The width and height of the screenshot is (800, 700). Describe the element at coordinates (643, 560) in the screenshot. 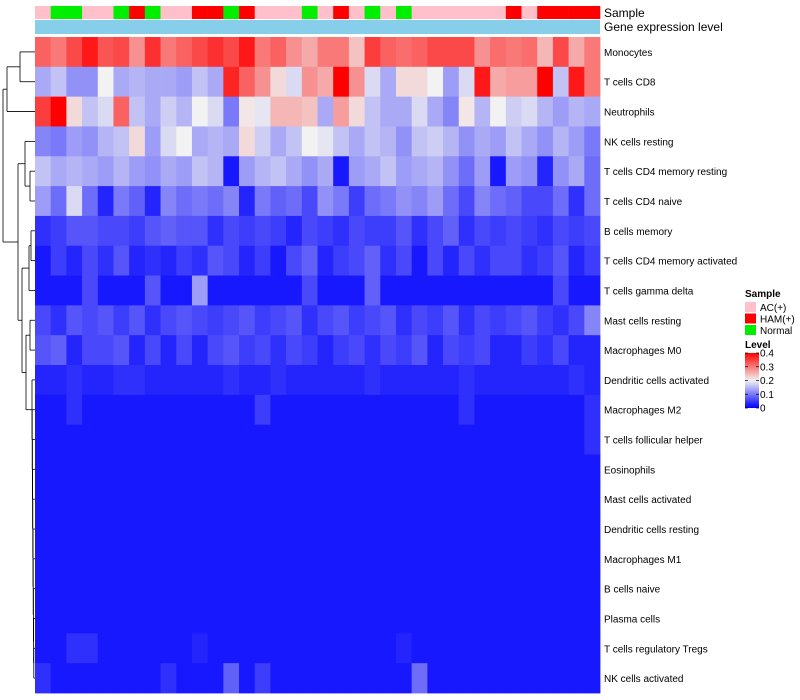

I see `row-label: Macrophages M1` at that location.